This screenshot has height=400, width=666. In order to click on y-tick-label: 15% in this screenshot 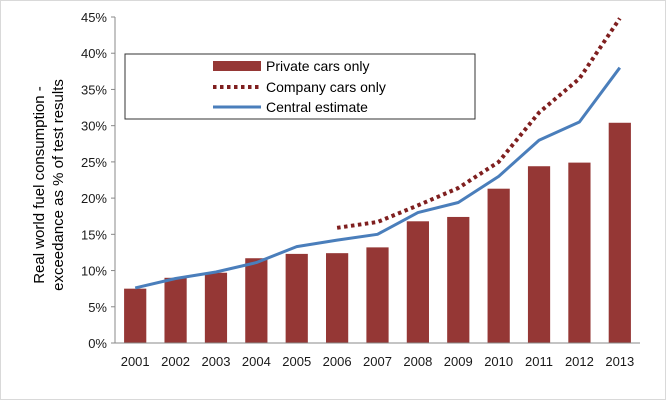, I will do `click(94, 234)`.